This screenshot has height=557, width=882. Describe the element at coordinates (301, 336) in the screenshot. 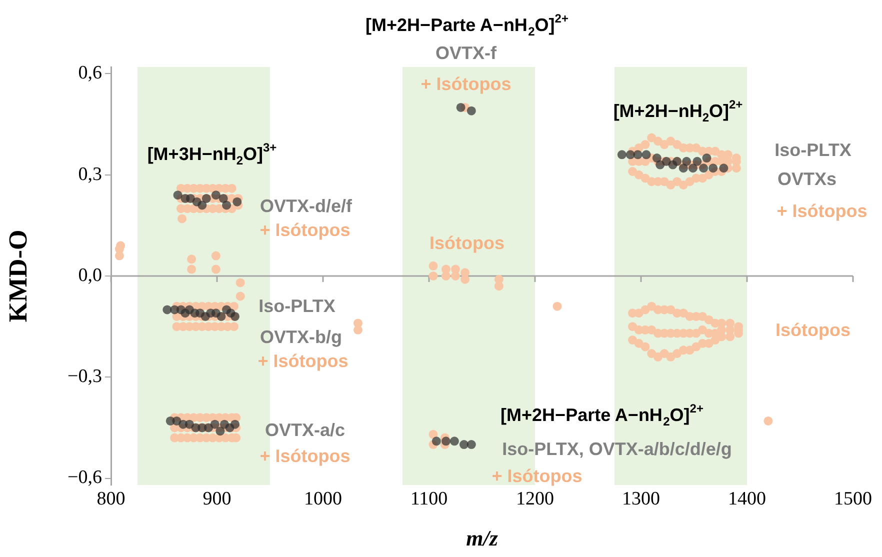

I see `annotation: OVTX-b/g` at that location.